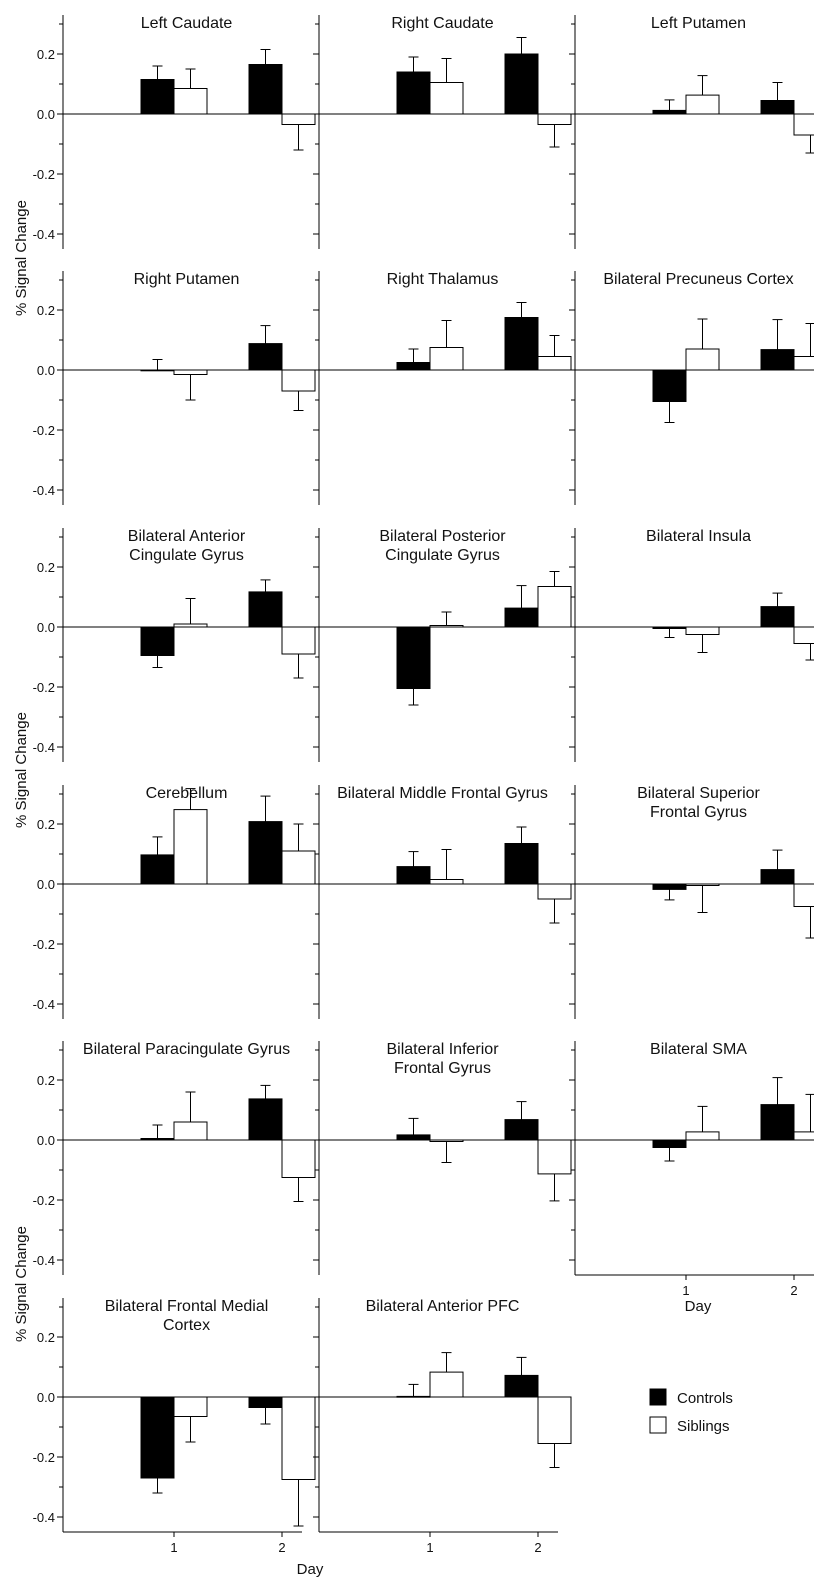 The width and height of the screenshot is (814, 1579). I want to click on panel-title: Bilateral Superior, so click(698, 793).